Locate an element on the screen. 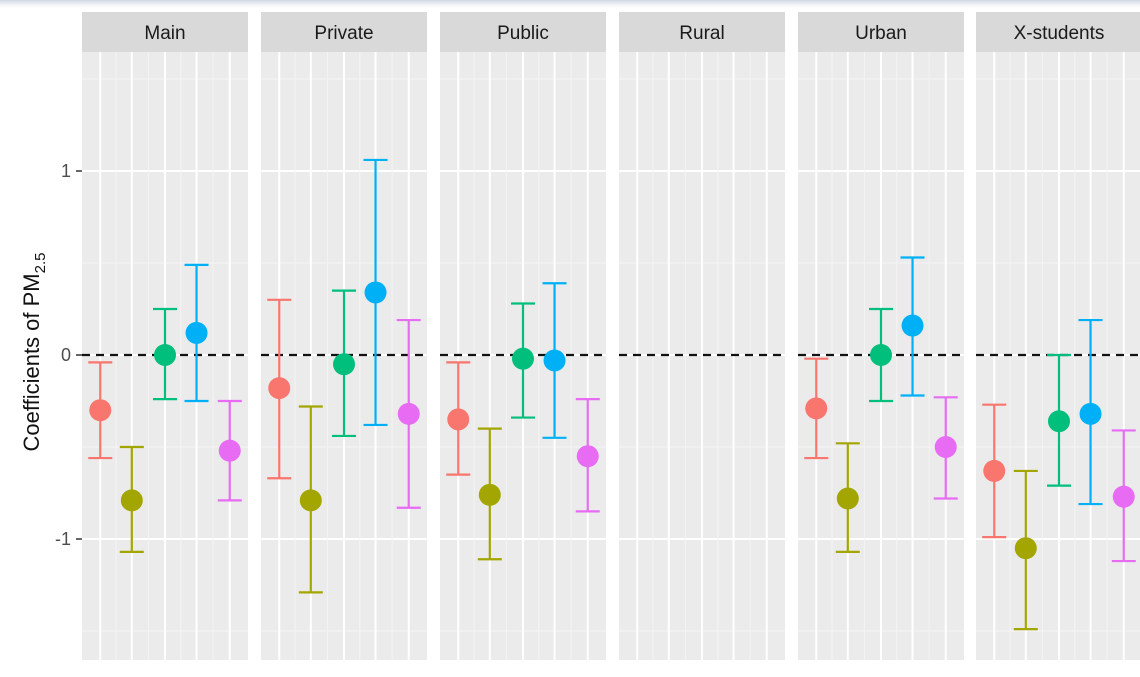 The image size is (1140, 677). facet-label: Public is located at coordinates (523, 33).